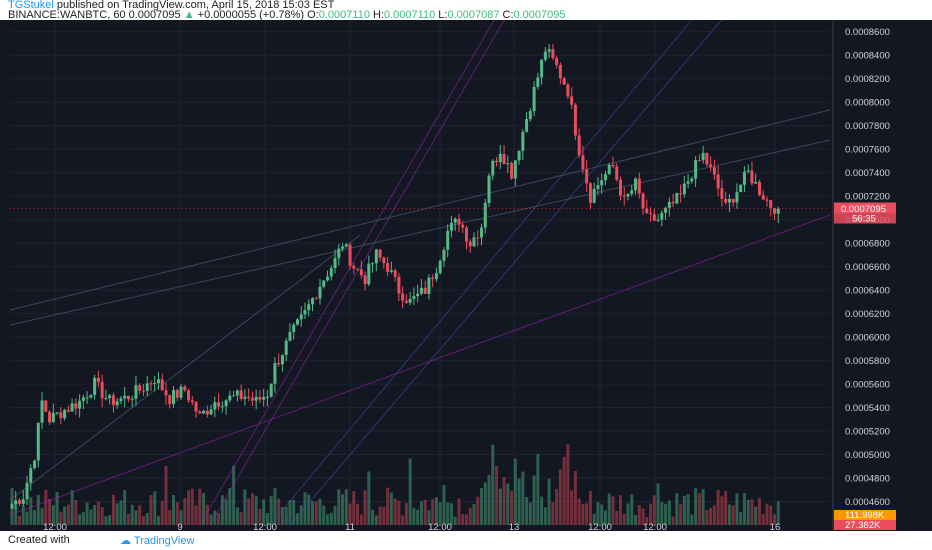 This screenshot has height=550, width=932. I want to click on volume-tag2: 27.382K, so click(863, 525).